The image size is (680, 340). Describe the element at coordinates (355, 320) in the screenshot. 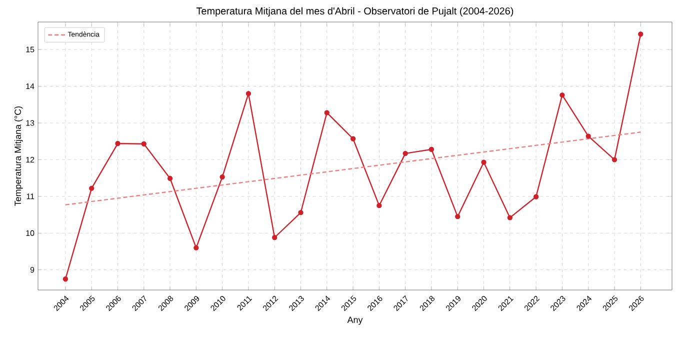

I see `x-axis-title: Any` at that location.